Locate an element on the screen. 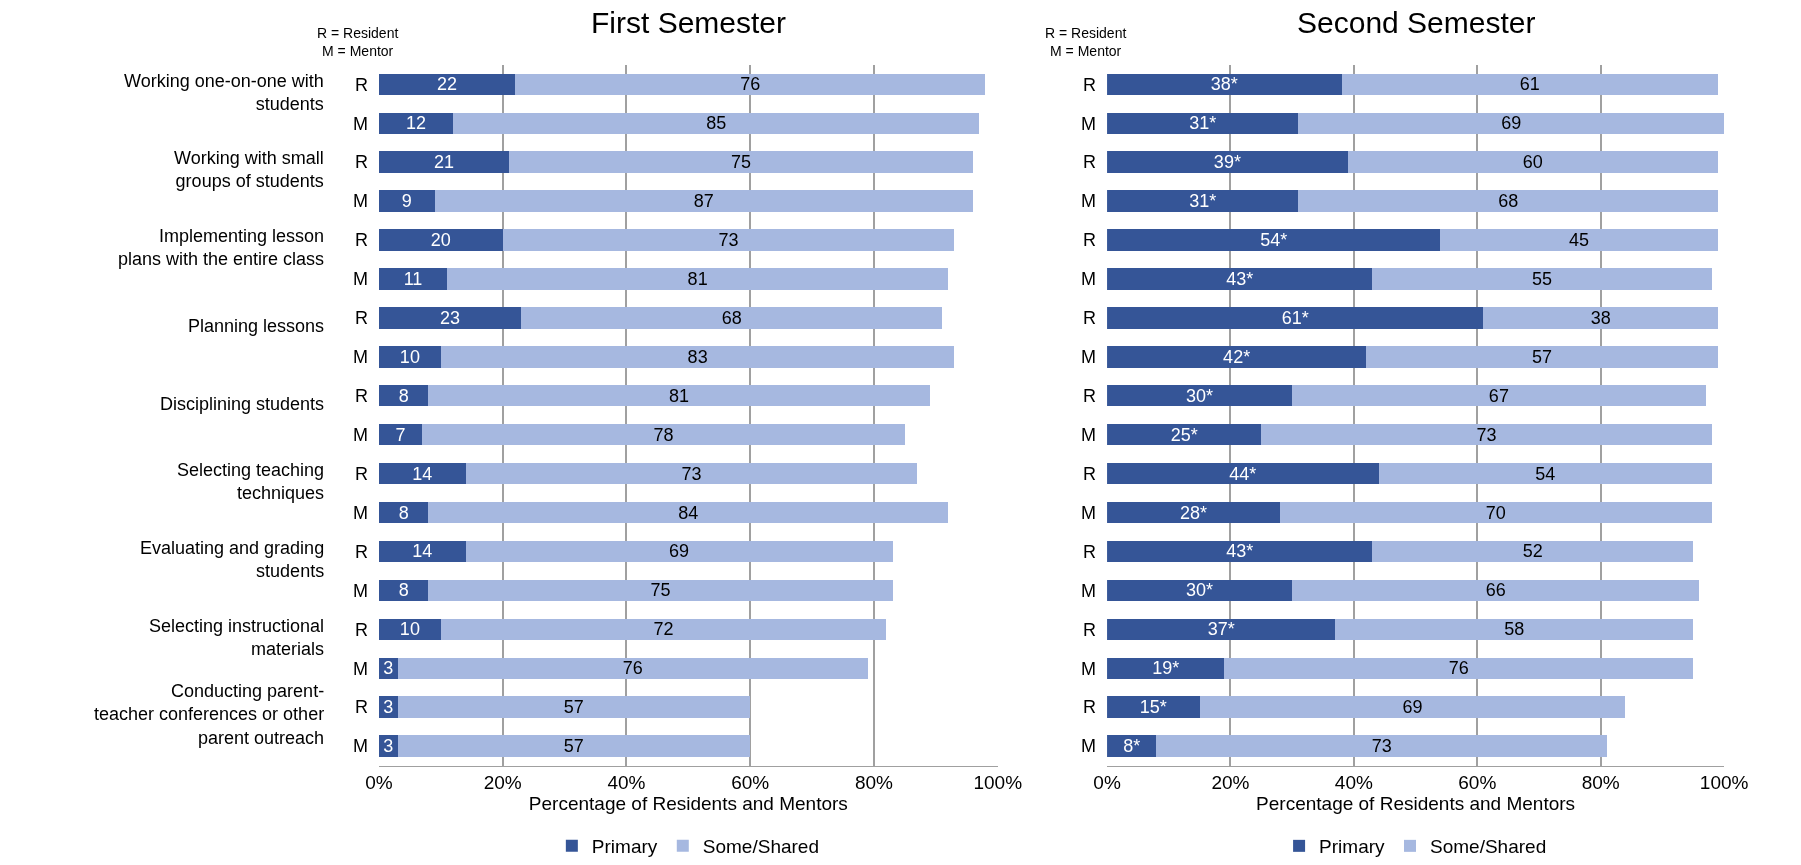 The width and height of the screenshot is (1801, 865). data-label: 55 is located at coordinates (1542, 278).